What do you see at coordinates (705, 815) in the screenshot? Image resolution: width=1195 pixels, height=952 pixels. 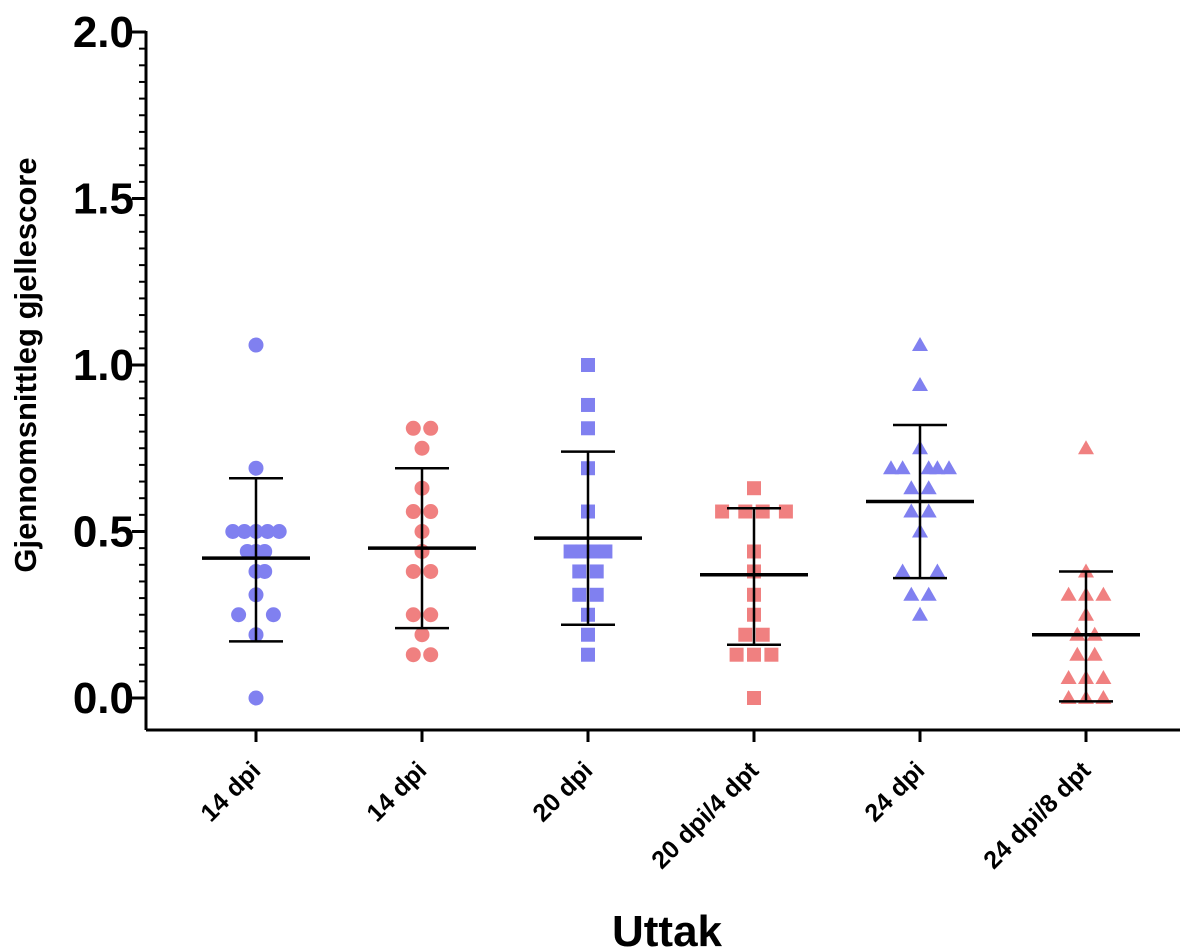 I see `x-tick-label: 20 dpi/4 dpt` at bounding box center [705, 815].